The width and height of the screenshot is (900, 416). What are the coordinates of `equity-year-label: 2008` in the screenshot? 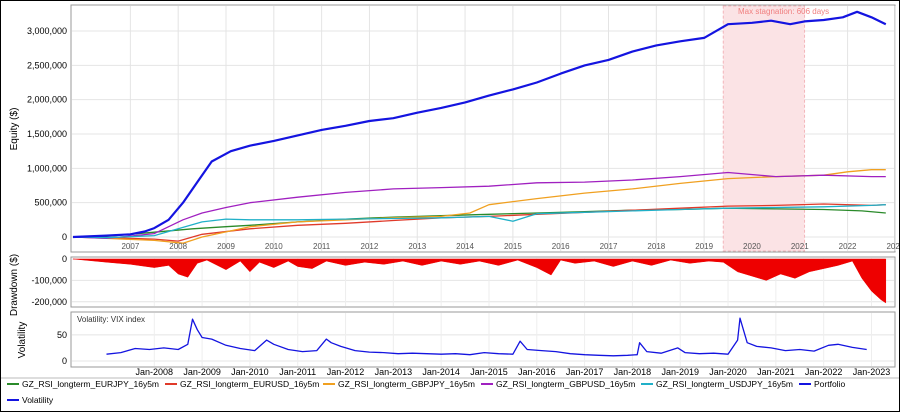 It's located at (178, 246).